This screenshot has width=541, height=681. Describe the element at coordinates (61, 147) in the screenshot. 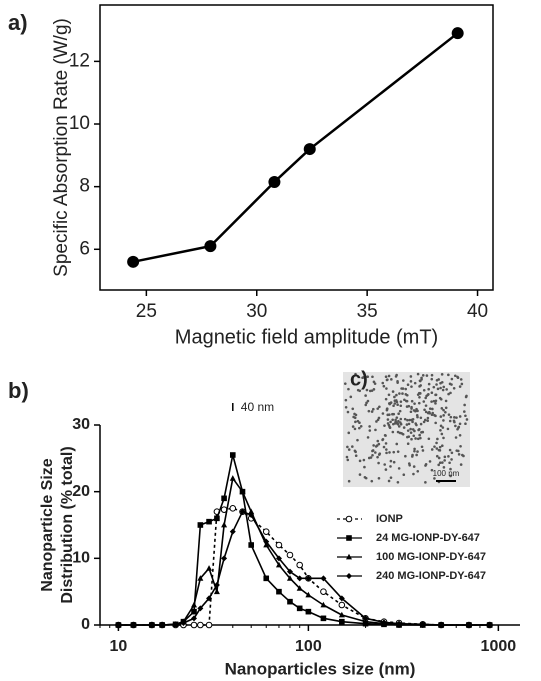

I see `y-axis-label: Specific Absorption Rate (W/g)` at that location.